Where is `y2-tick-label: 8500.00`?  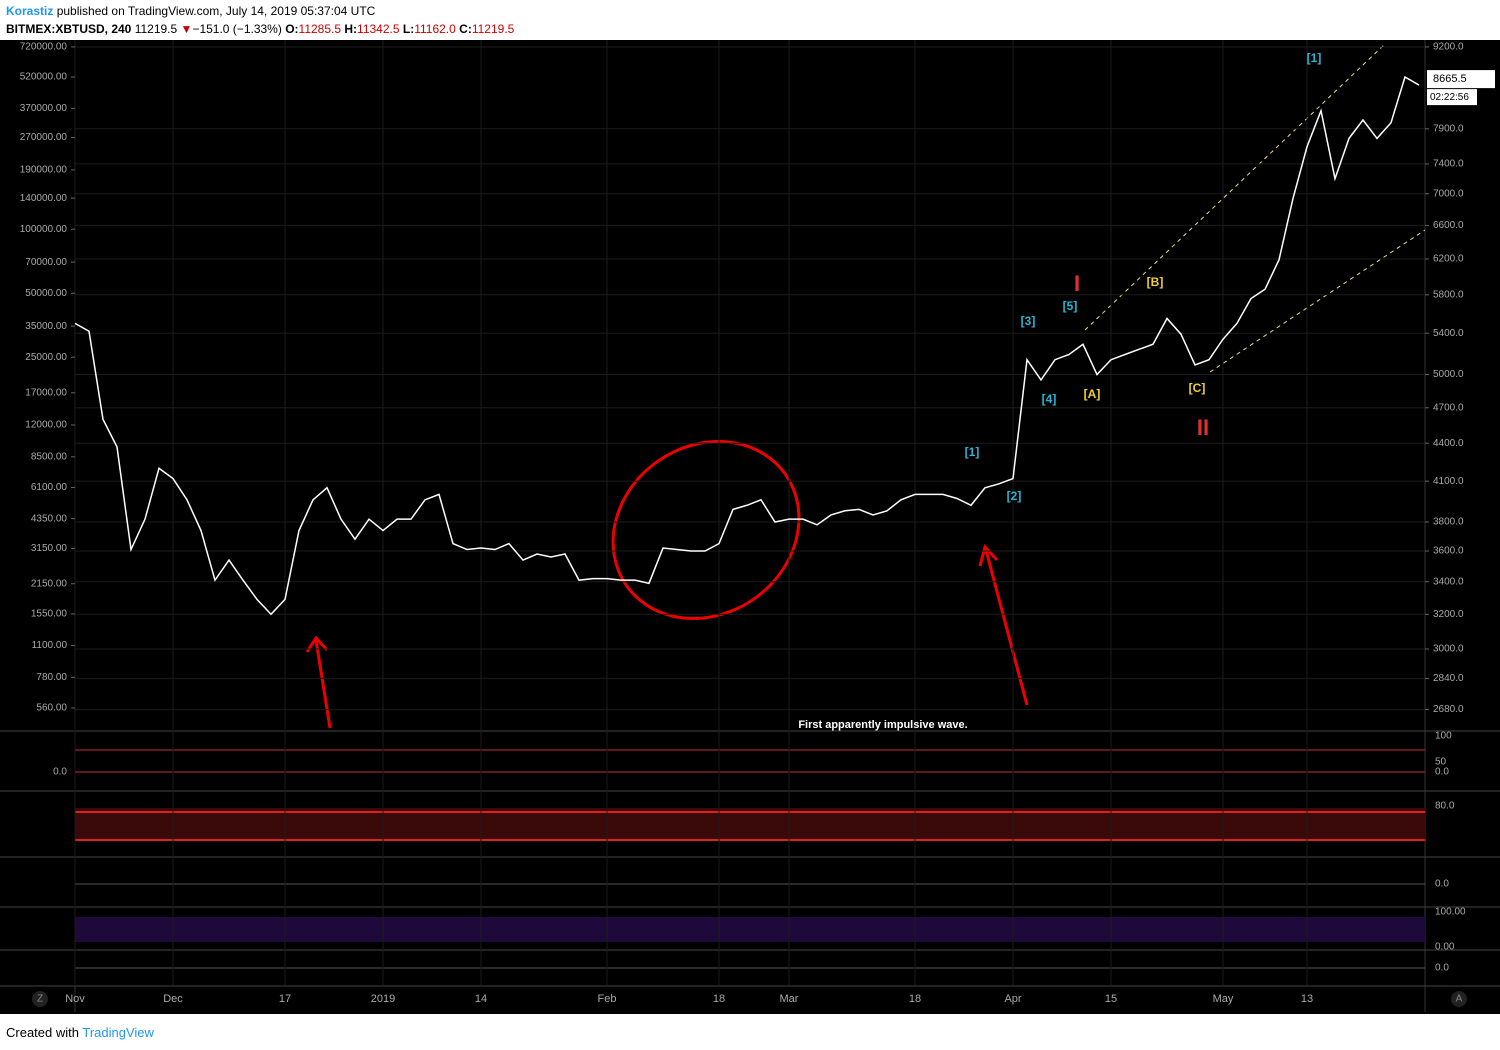 y2-tick-label: 8500.00 is located at coordinates (49, 456).